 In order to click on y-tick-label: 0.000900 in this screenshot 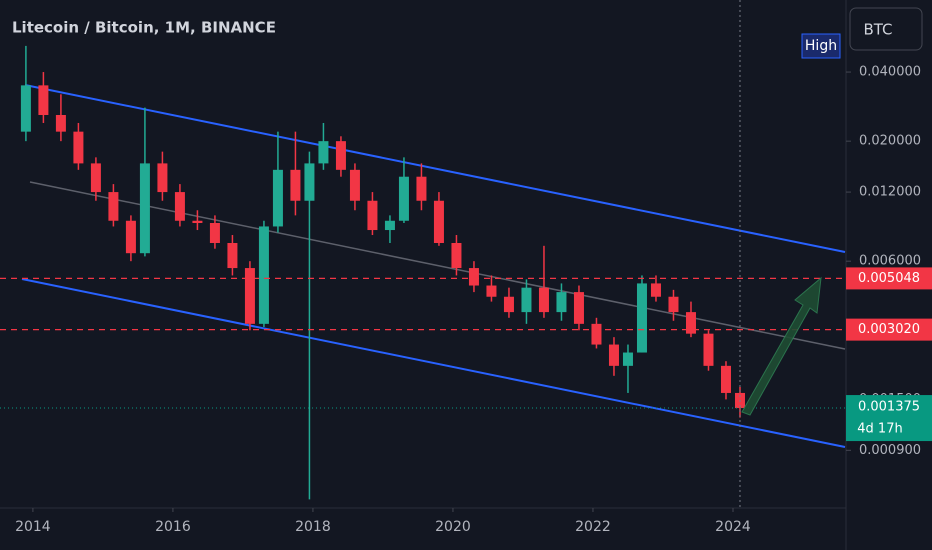, I will do `click(890, 450)`.